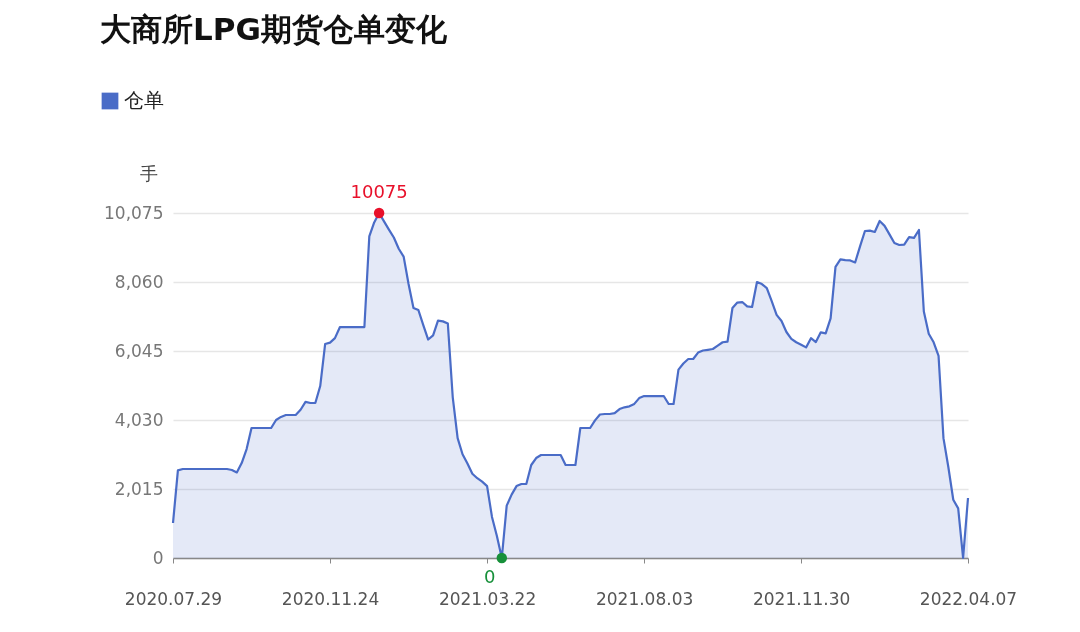 The width and height of the screenshot is (1080, 632). I want to click on y-tick-label: 6,045, so click(139, 350).